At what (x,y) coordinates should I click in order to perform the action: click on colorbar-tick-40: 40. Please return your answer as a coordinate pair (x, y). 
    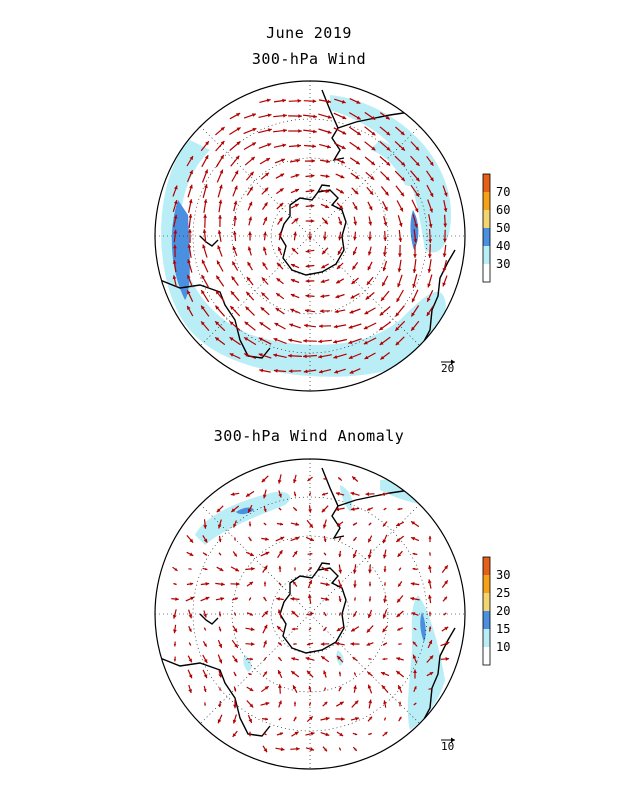
    Looking at the image, I should click on (503, 246).